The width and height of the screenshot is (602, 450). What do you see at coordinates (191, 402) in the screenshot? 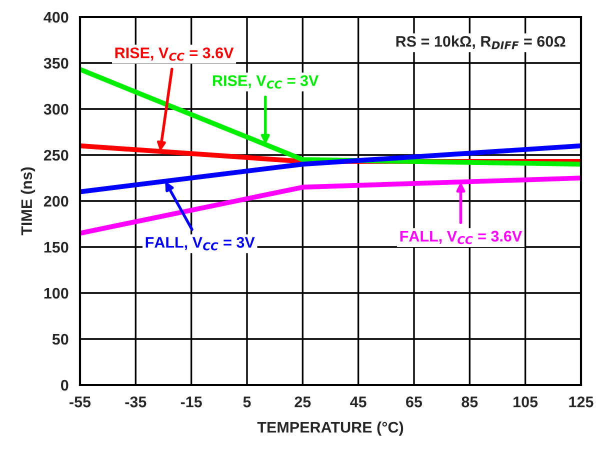
I see `x-tick-label: -15` at bounding box center [191, 402].